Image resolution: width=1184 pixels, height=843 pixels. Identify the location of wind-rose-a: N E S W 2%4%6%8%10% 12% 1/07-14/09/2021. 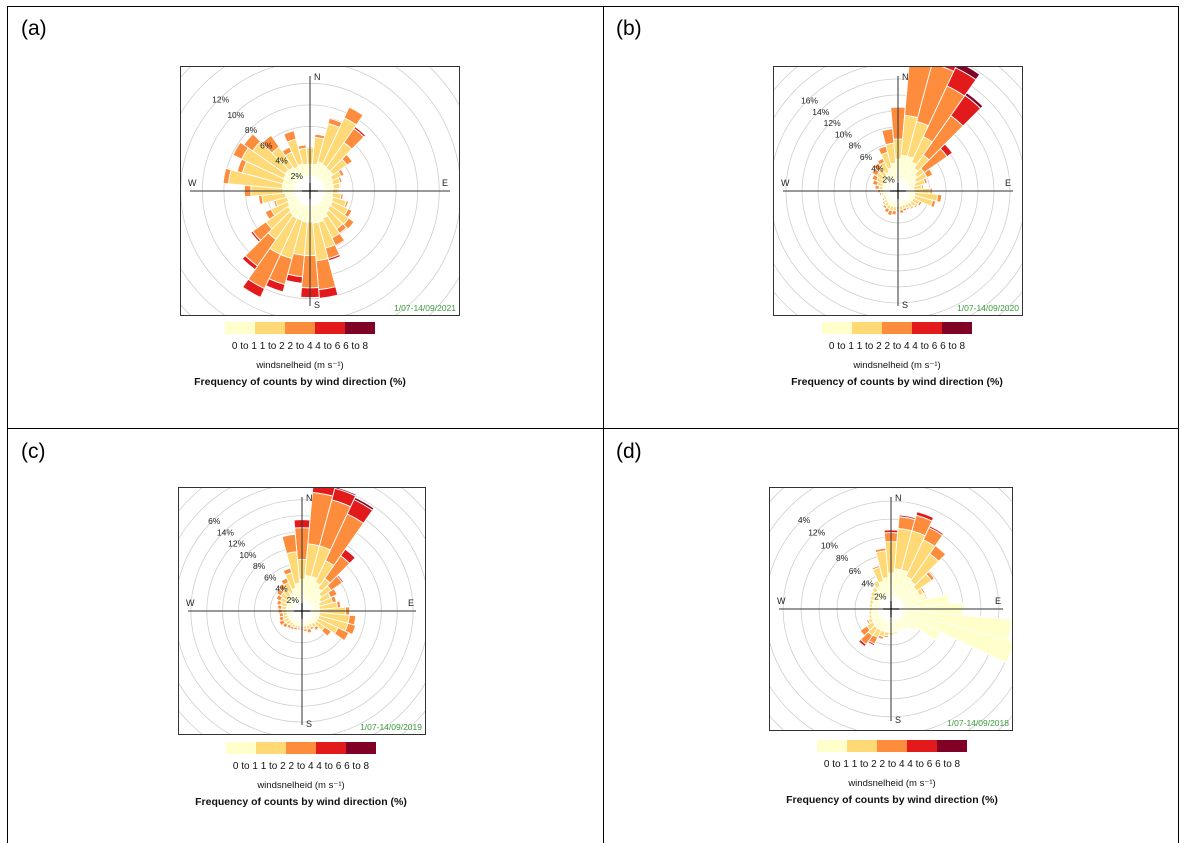
(320, 191).